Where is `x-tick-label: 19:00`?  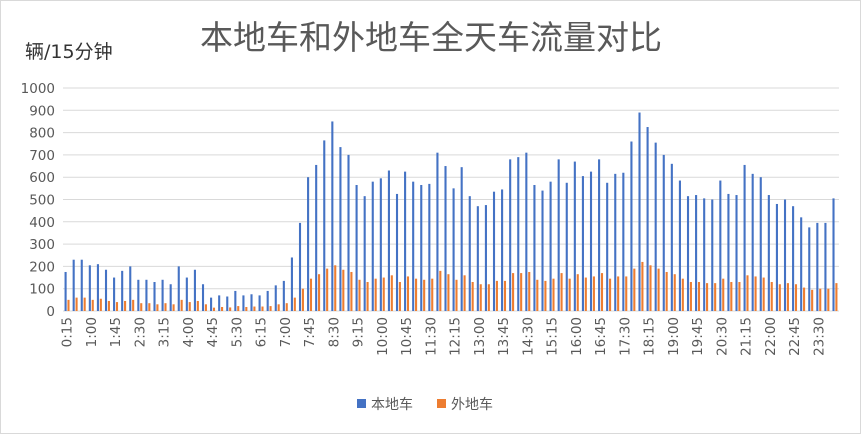 x-tick-label: 19:00 is located at coordinates (674, 336).